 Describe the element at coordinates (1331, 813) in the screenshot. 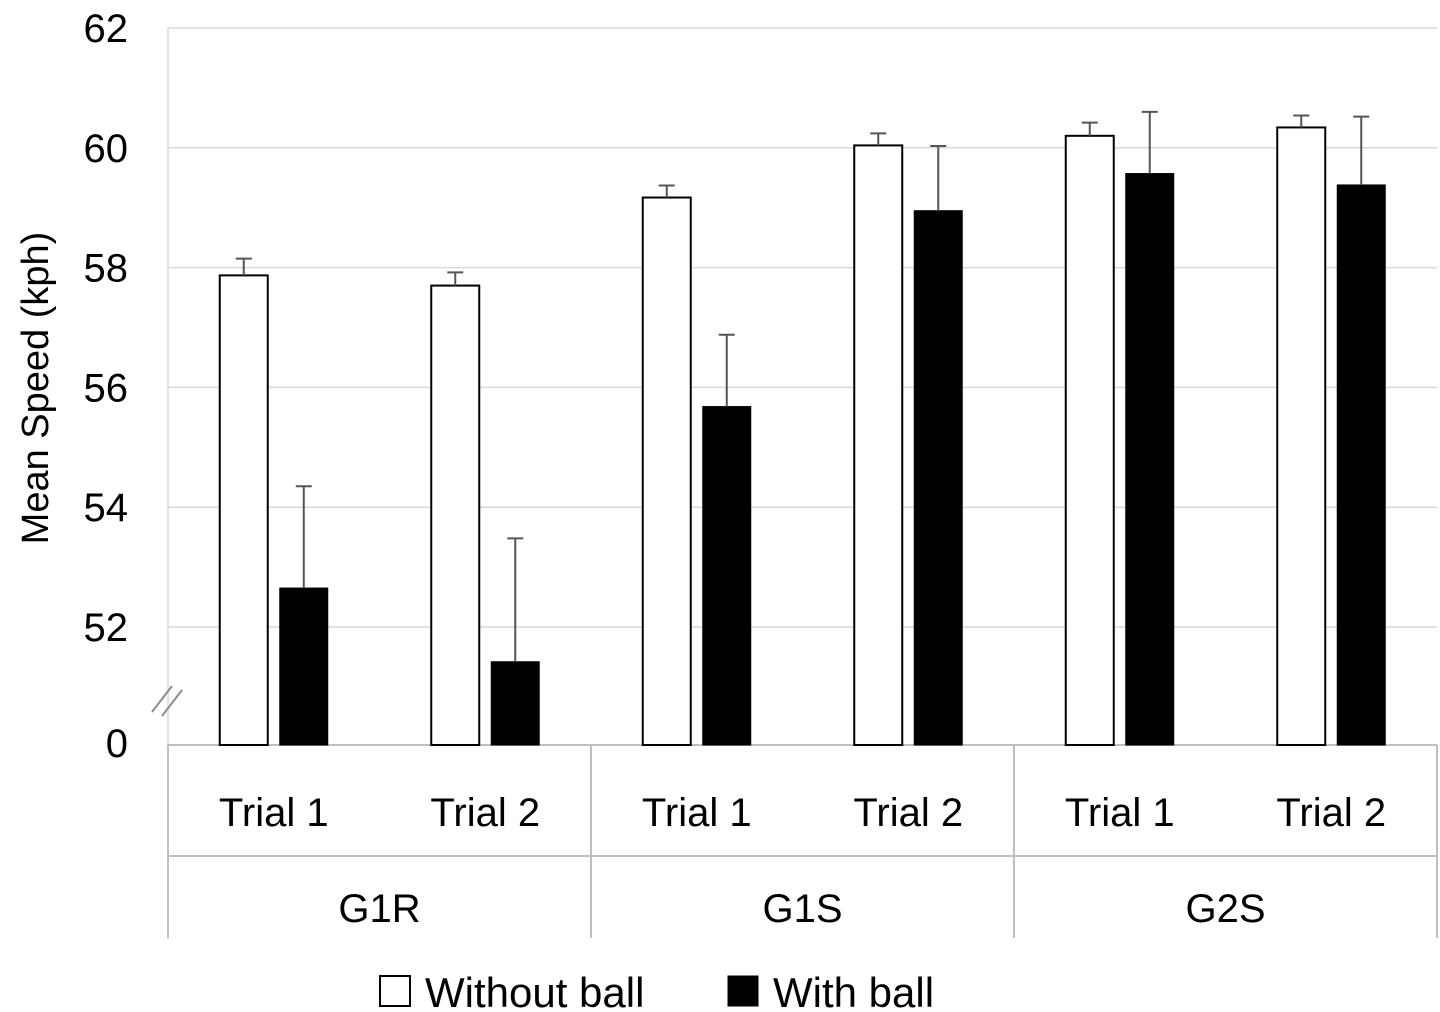

I see `category-label-5: Trial 2` at that location.